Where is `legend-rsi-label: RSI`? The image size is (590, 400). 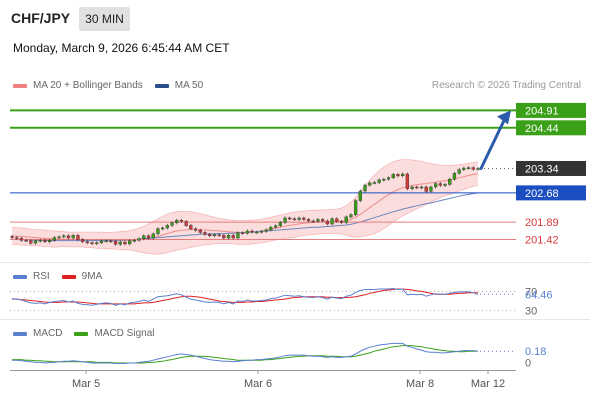 legend-rsi-label: RSI is located at coordinates (41, 276).